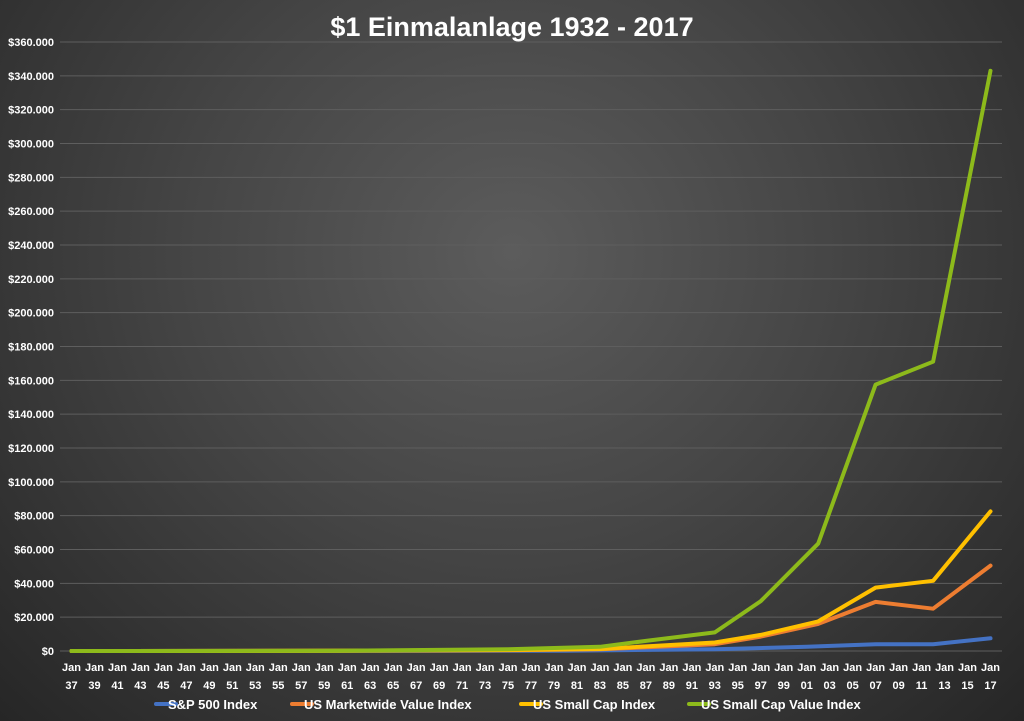 The image size is (1024, 721). What do you see at coordinates (623, 686) in the screenshot?
I see `x-tick-label: 85` at bounding box center [623, 686].